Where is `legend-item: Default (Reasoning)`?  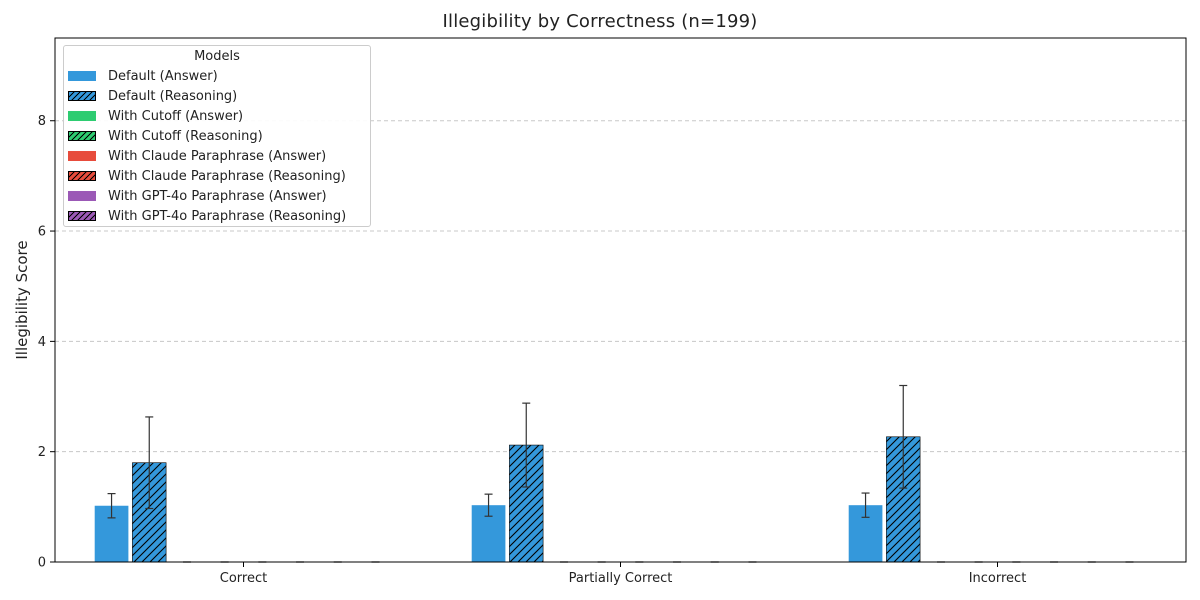 legend-item: Default (Reasoning) is located at coordinates (152, 96).